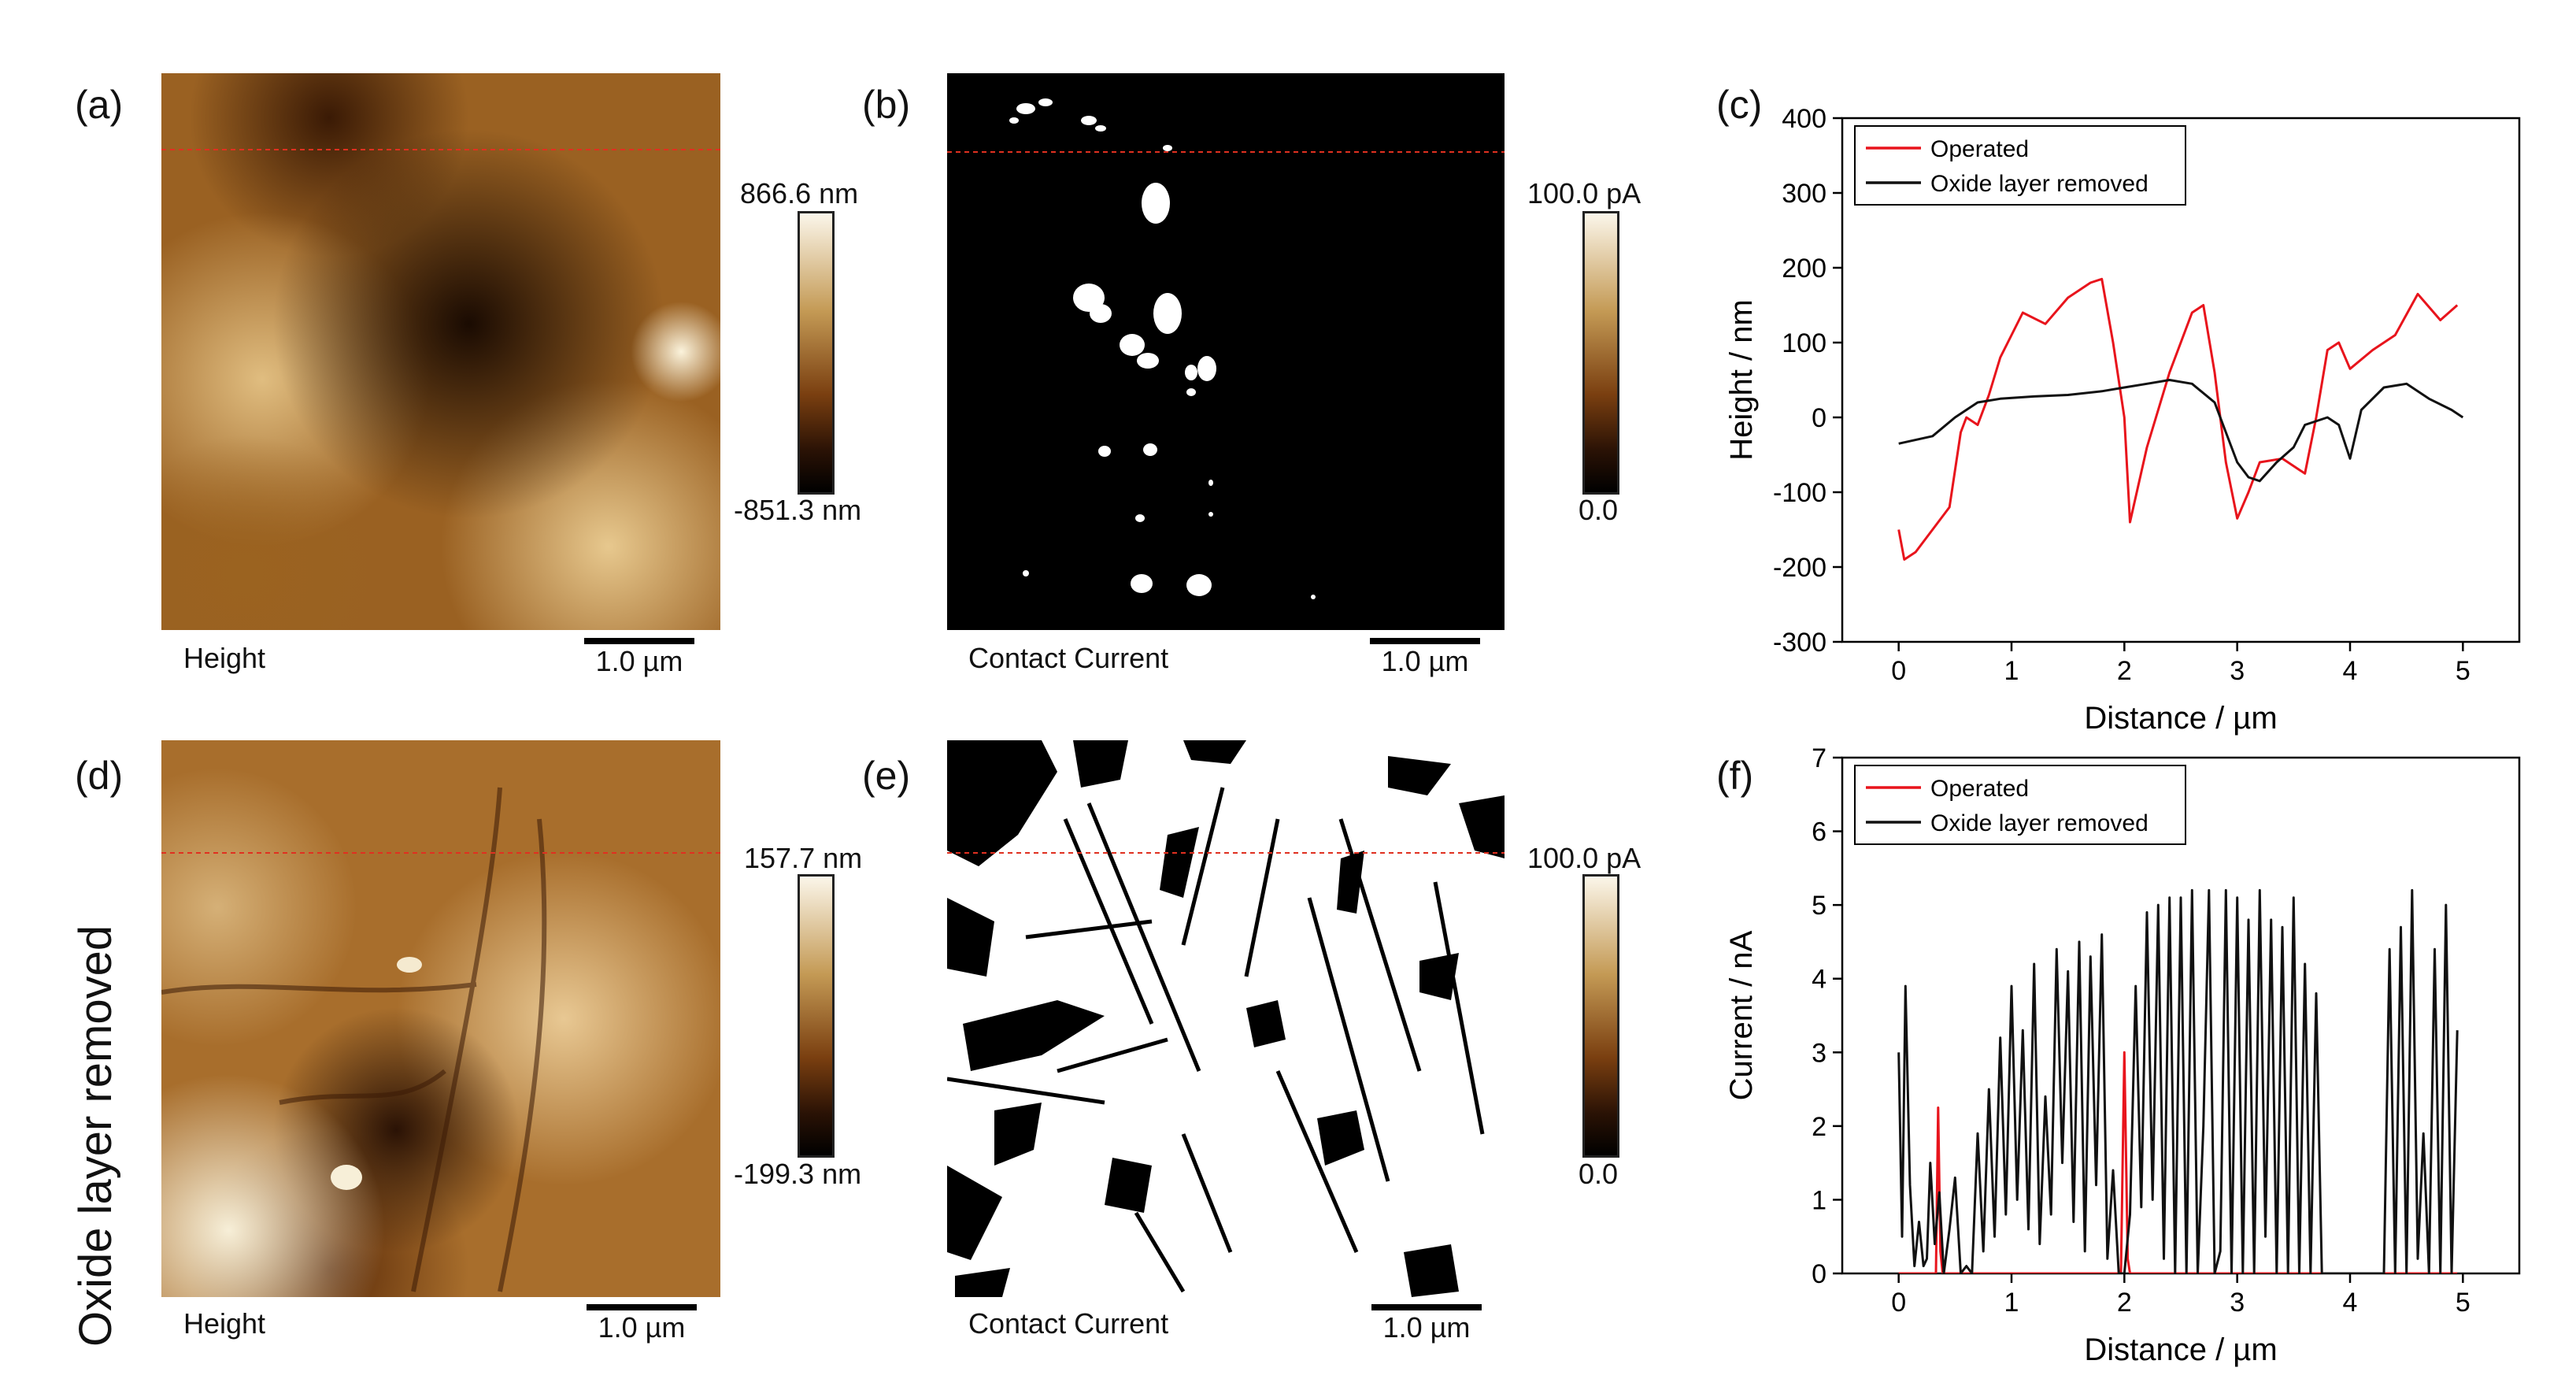 The image size is (2576, 1390). What do you see at coordinates (1819, 906) in the screenshot?
I see `y-tick-label: 5` at bounding box center [1819, 906].